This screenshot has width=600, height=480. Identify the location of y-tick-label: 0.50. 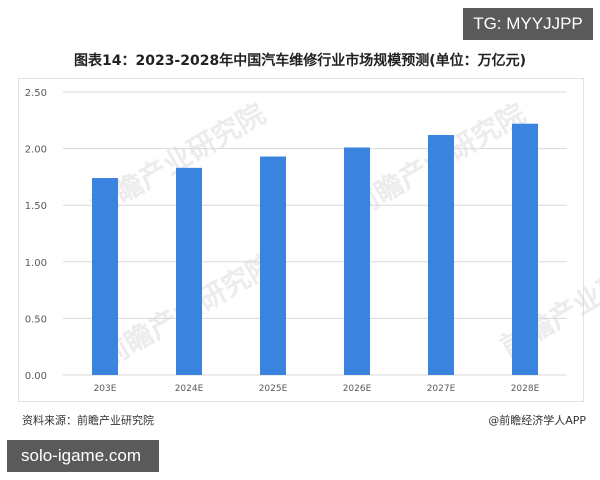
(36, 319).